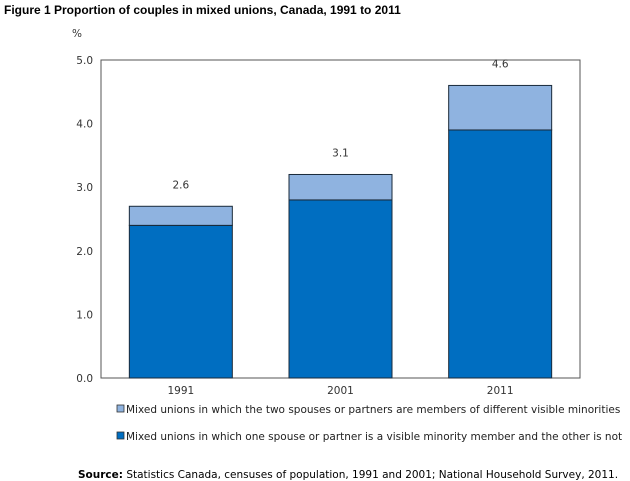 The width and height of the screenshot is (630, 481). I want to click on x-tick-label: 2001, so click(340, 391).